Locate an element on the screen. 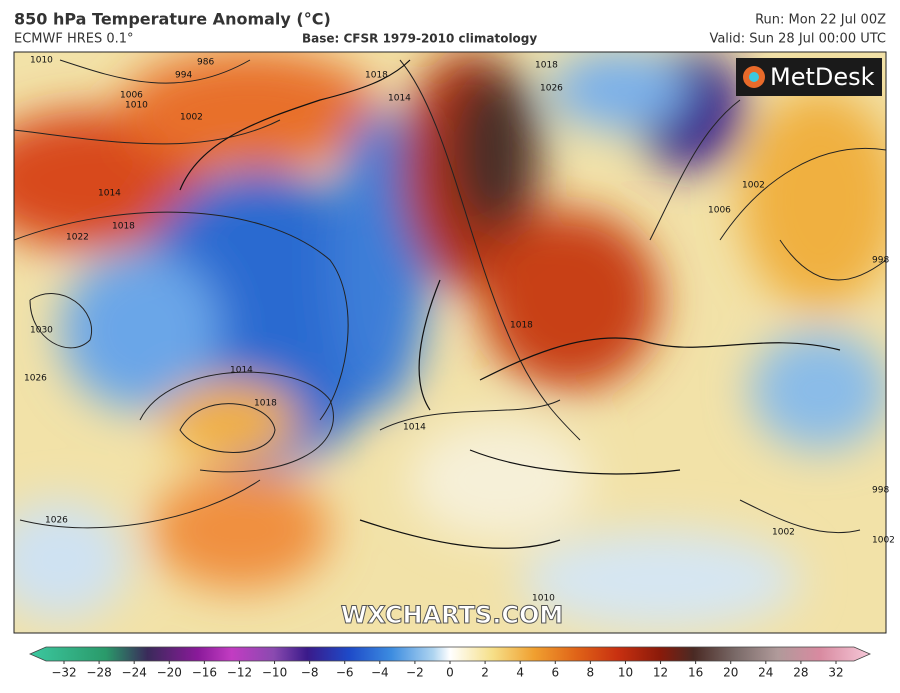 Image resolution: width=900 pixels, height=693 pixels. colorbar-tick-label: −2 is located at coordinates (415, 673).